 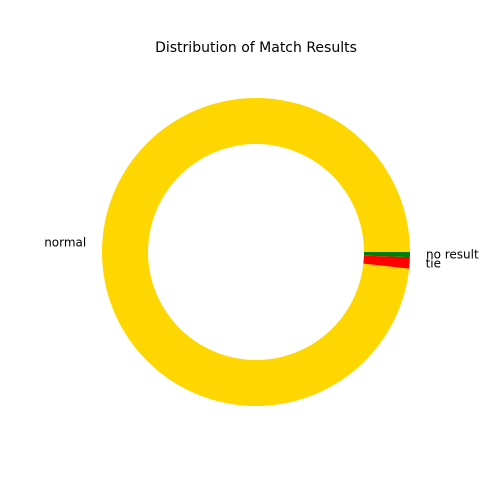 I want to click on chart-title: Distribution of Match Results, so click(x=256, y=48).